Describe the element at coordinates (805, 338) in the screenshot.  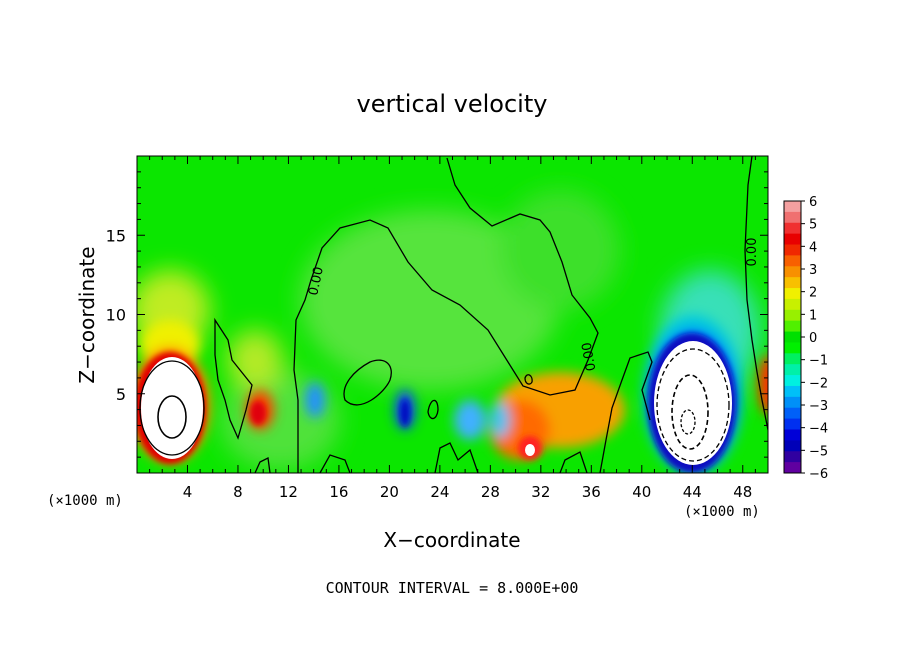
I see `colorbar: 6 5 4 3 2 1 0 −1 −2 −3 −4 −5 −6` at that location.